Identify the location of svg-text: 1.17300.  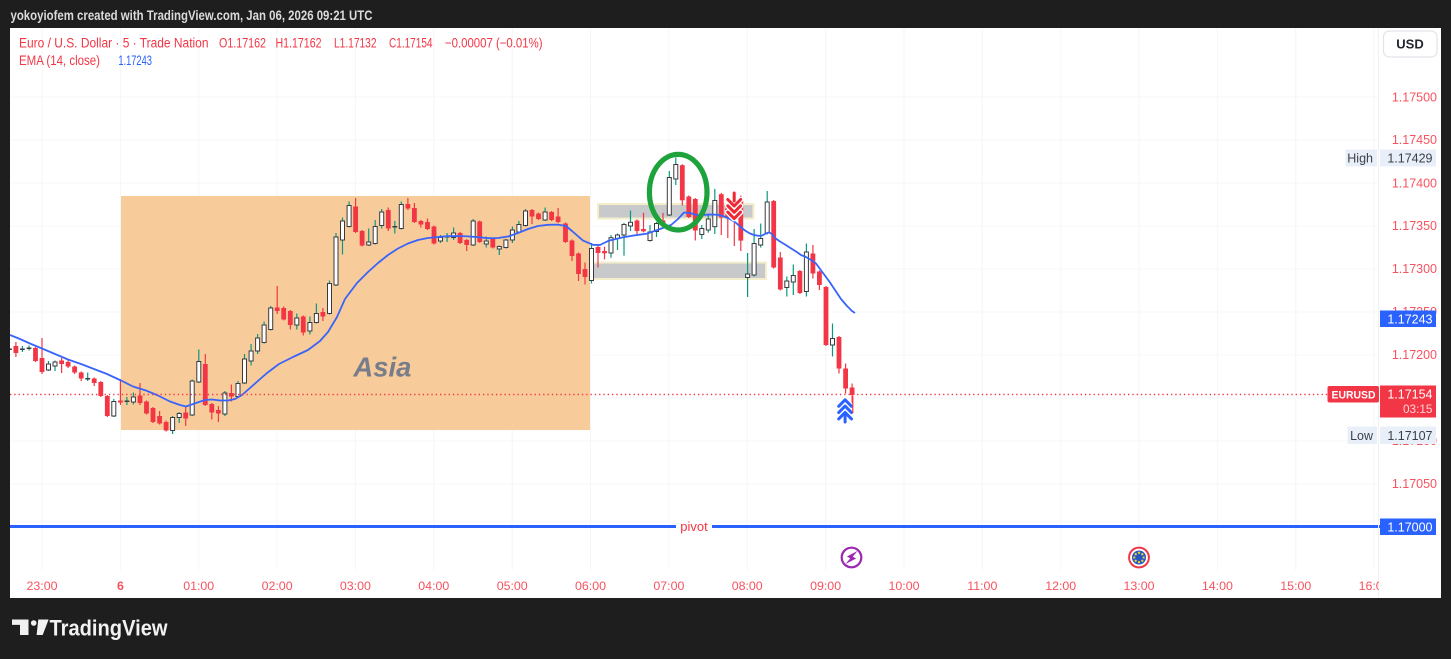
(1414, 269).